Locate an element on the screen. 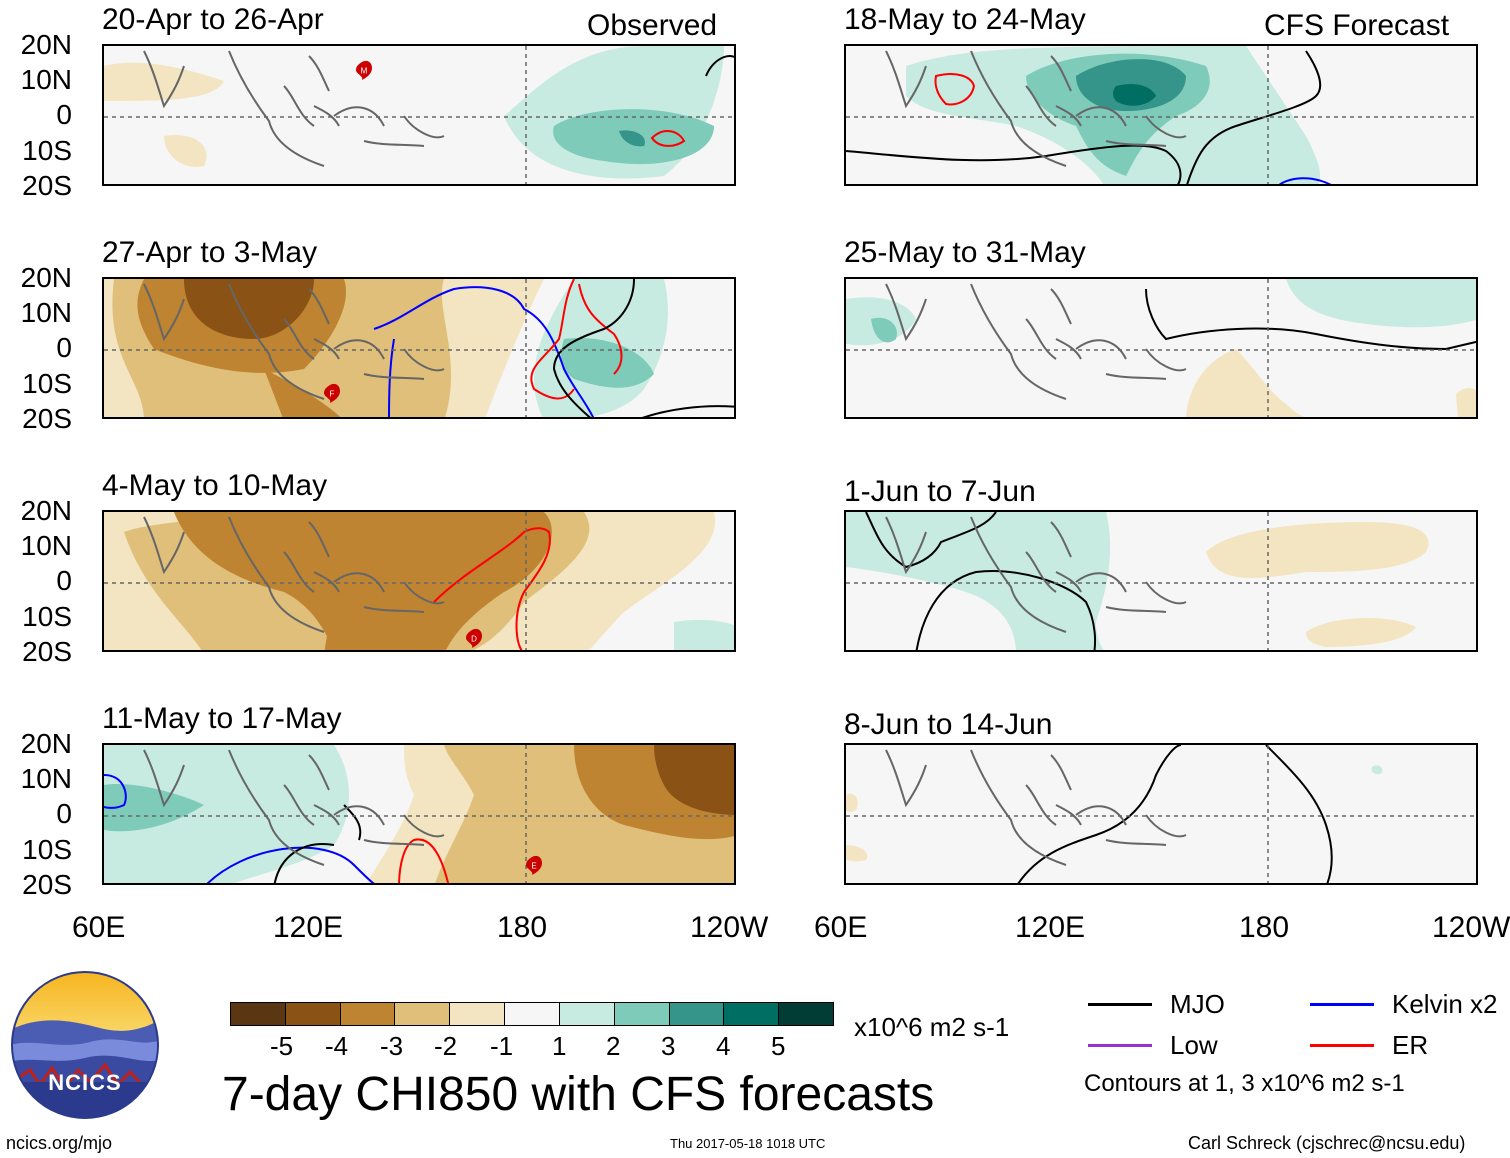  observed-label: Observed is located at coordinates (652, 25).